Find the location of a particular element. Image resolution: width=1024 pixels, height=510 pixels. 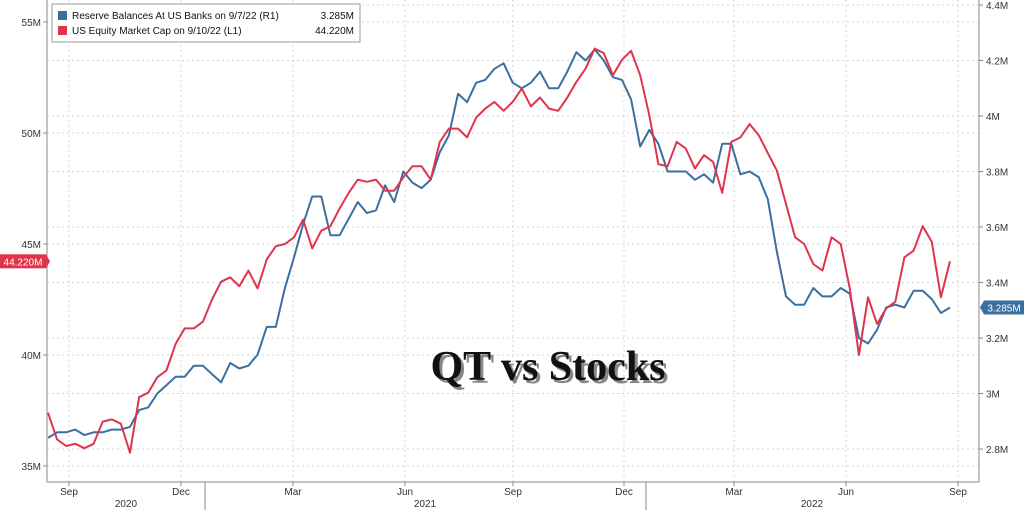

right-tick-label: 3.4M is located at coordinates (997, 284).